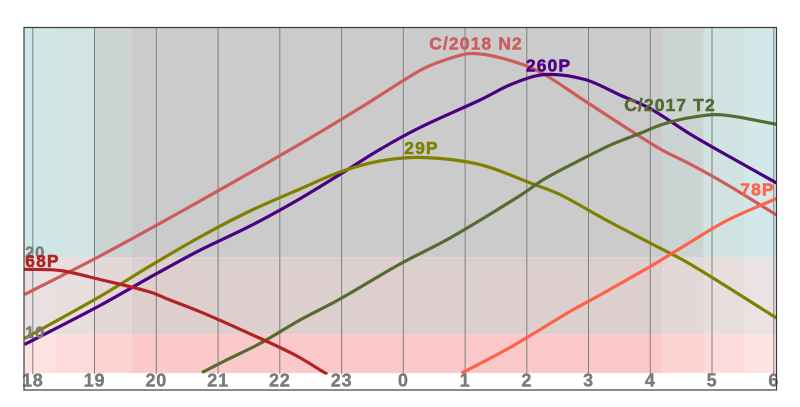  What do you see at coordinates (650, 381) in the screenshot?
I see `svg-text: 4` at bounding box center [650, 381].